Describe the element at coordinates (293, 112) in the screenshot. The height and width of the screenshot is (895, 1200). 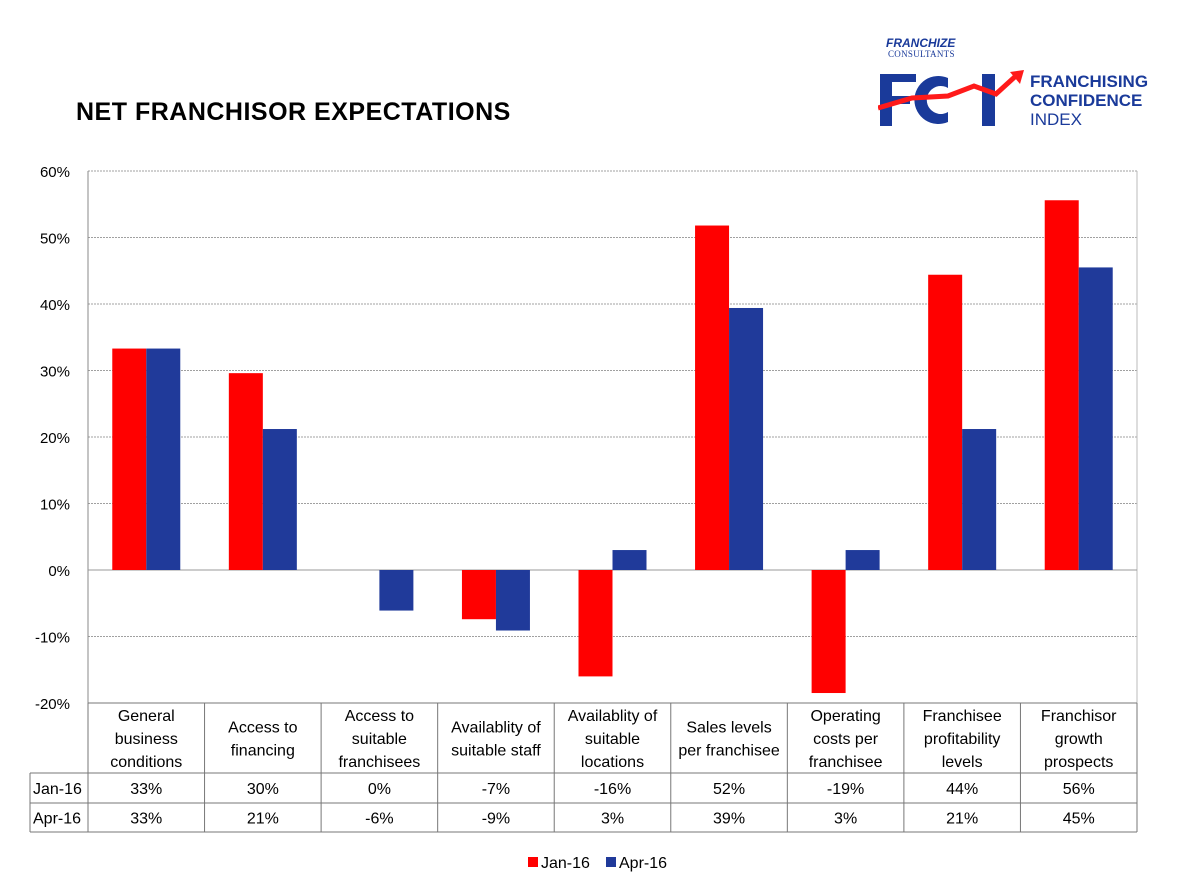
I see `chart-title: NET FRANCHISOR EXPECTATIONS` at that location.